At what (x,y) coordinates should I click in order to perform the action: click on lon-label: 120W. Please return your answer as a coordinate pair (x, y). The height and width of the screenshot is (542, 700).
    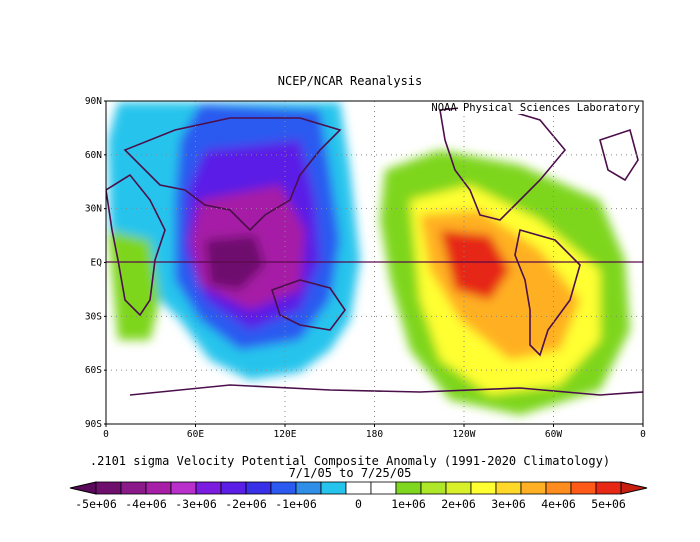
    Looking at the image, I should click on (464, 434).